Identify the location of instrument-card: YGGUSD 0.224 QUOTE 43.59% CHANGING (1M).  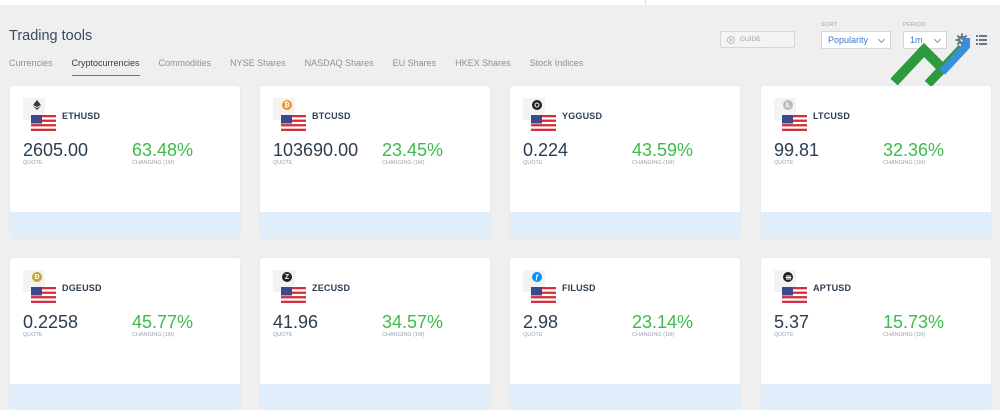
(625, 162).